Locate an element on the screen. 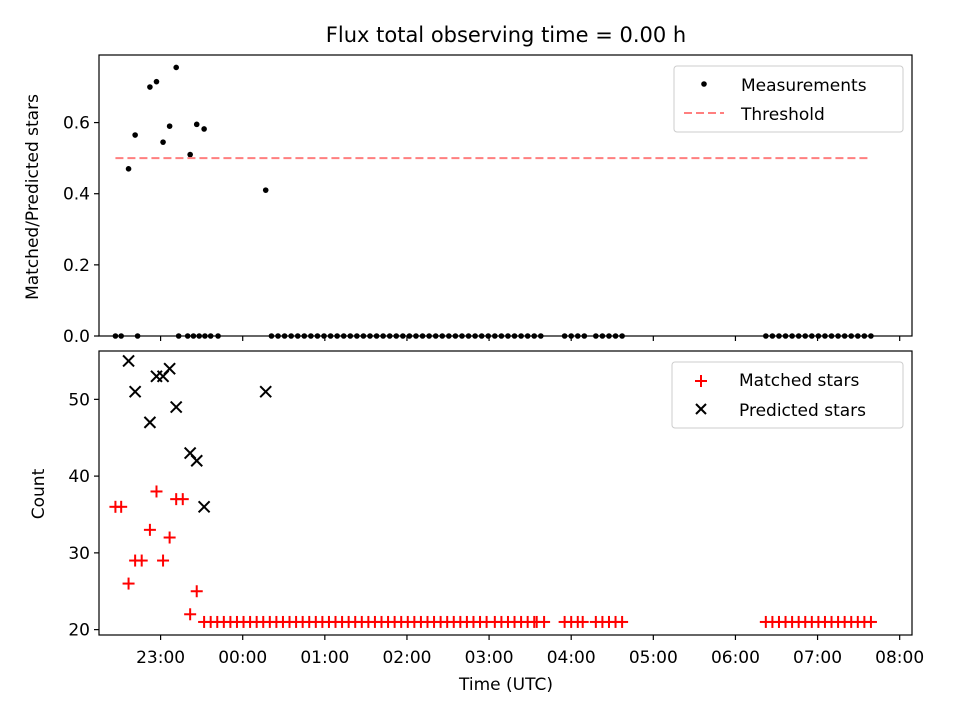 The height and width of the screenshot is (720, 960). y-tick-label-top: 0.0 is located at coordinates (76, 337).